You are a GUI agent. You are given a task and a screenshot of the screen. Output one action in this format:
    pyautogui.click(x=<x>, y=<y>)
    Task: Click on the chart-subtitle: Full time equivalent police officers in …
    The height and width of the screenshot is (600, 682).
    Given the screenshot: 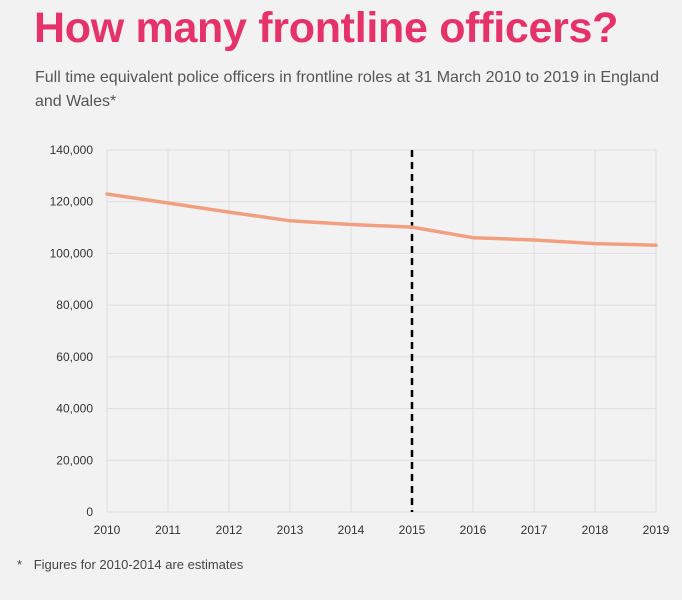 What is the action you would take?
    pyautogui.click(x=347, y=89)
    